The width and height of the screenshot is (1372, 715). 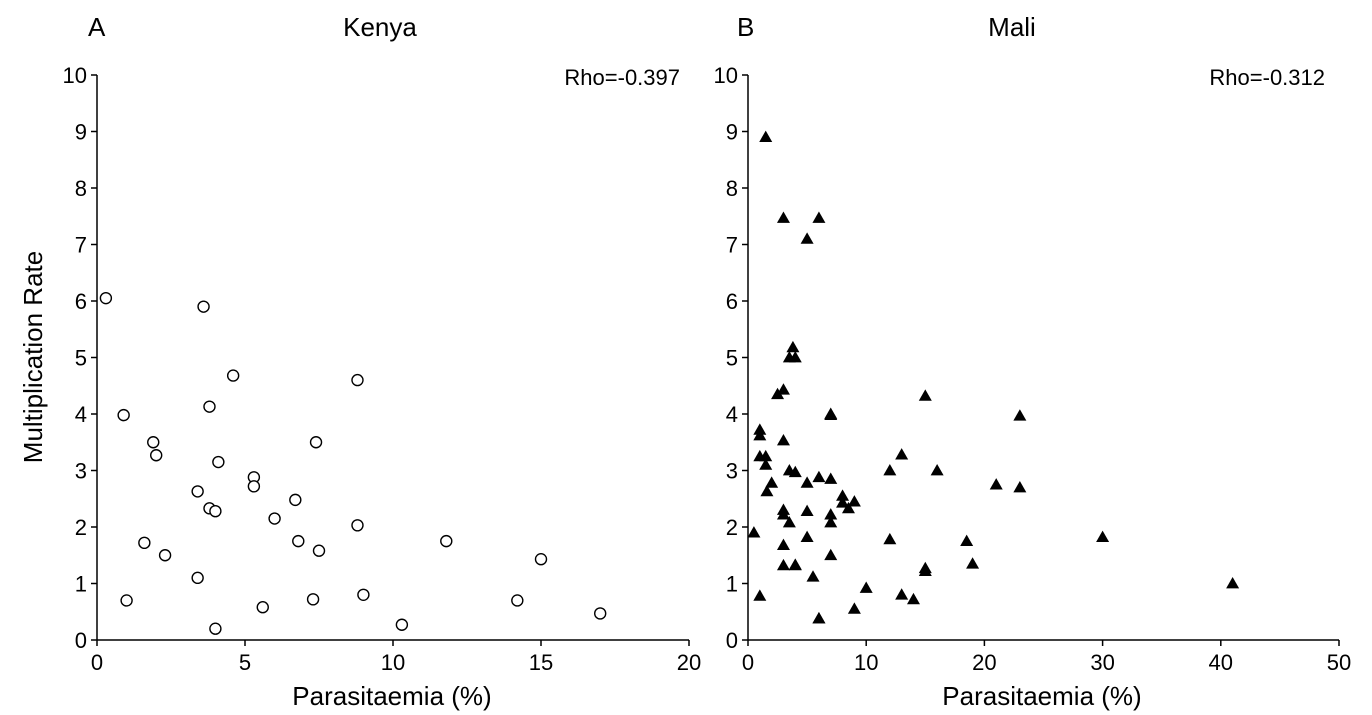 What do you see at coordinates (81, 188) in the screenshot?
I see `panel-a-y-tick-label: 8` at bounding box center [81, 188].